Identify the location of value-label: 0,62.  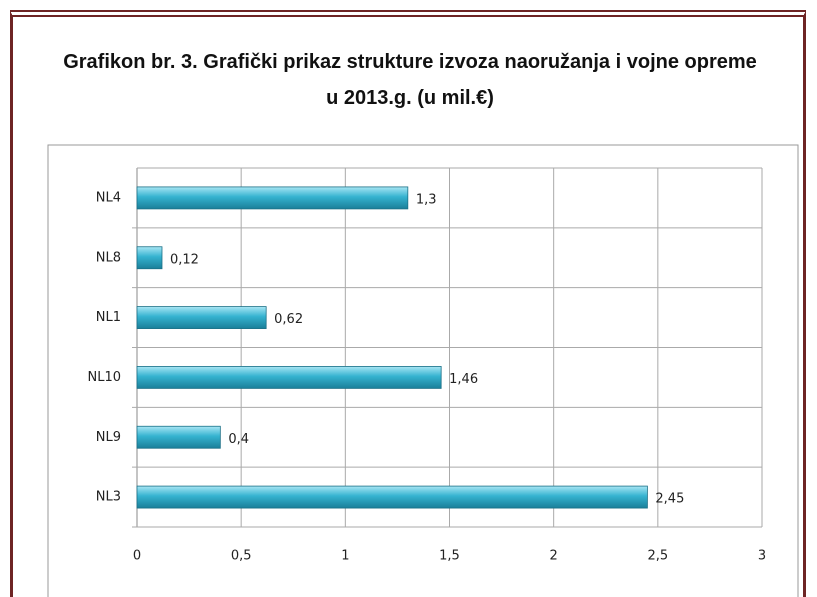
(288, 319).